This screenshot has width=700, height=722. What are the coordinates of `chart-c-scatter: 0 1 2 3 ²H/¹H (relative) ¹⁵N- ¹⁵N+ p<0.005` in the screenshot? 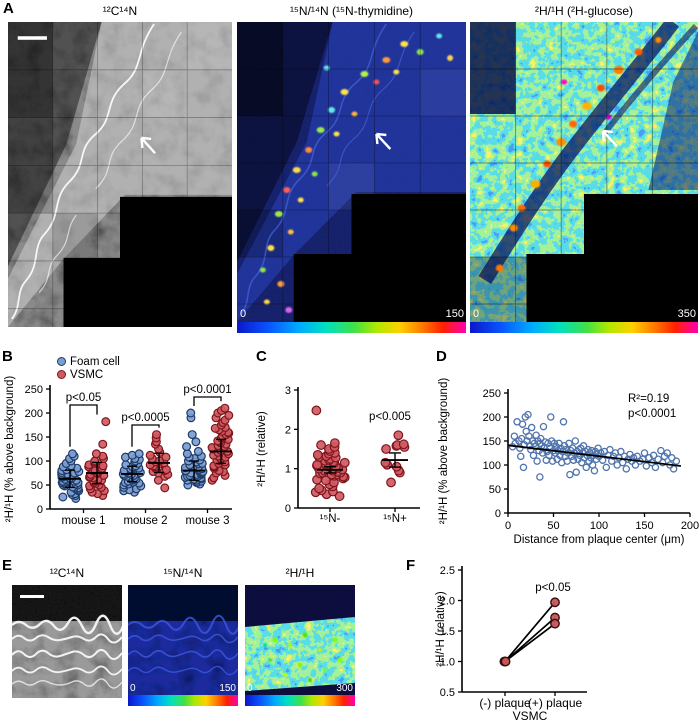 It's located at (338, 455).